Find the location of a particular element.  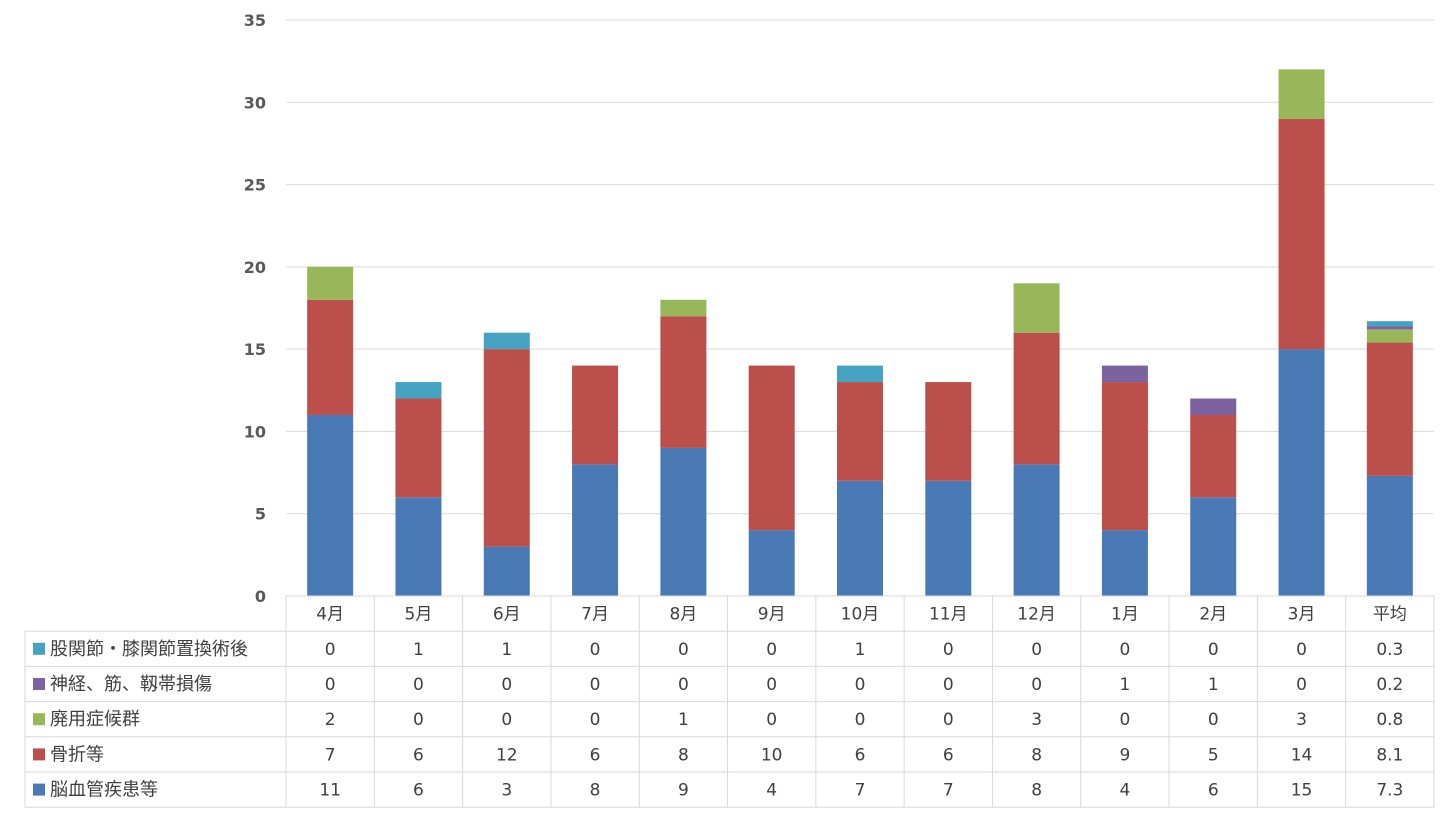

x-tick-label: 2月 is located at coordinates (1213, 615).